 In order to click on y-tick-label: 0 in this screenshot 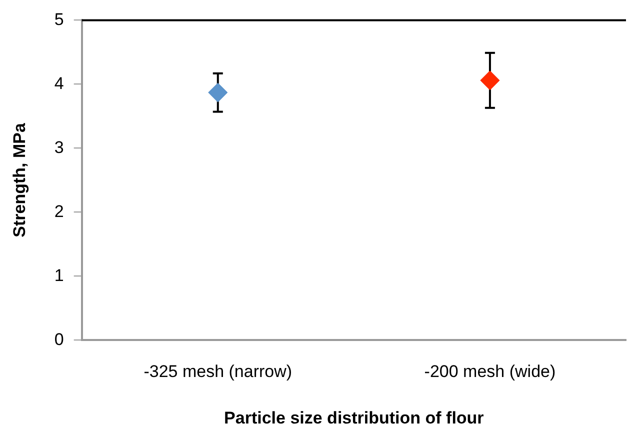, I will do `click(59, 339)`.